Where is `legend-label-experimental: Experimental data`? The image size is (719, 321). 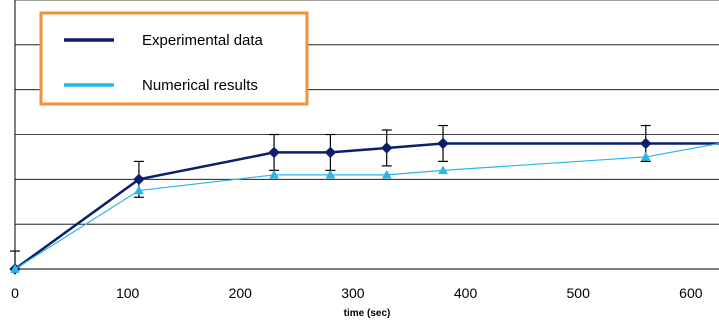 legend-label-experimental: Experimental data is located at coordinates (203, 40).